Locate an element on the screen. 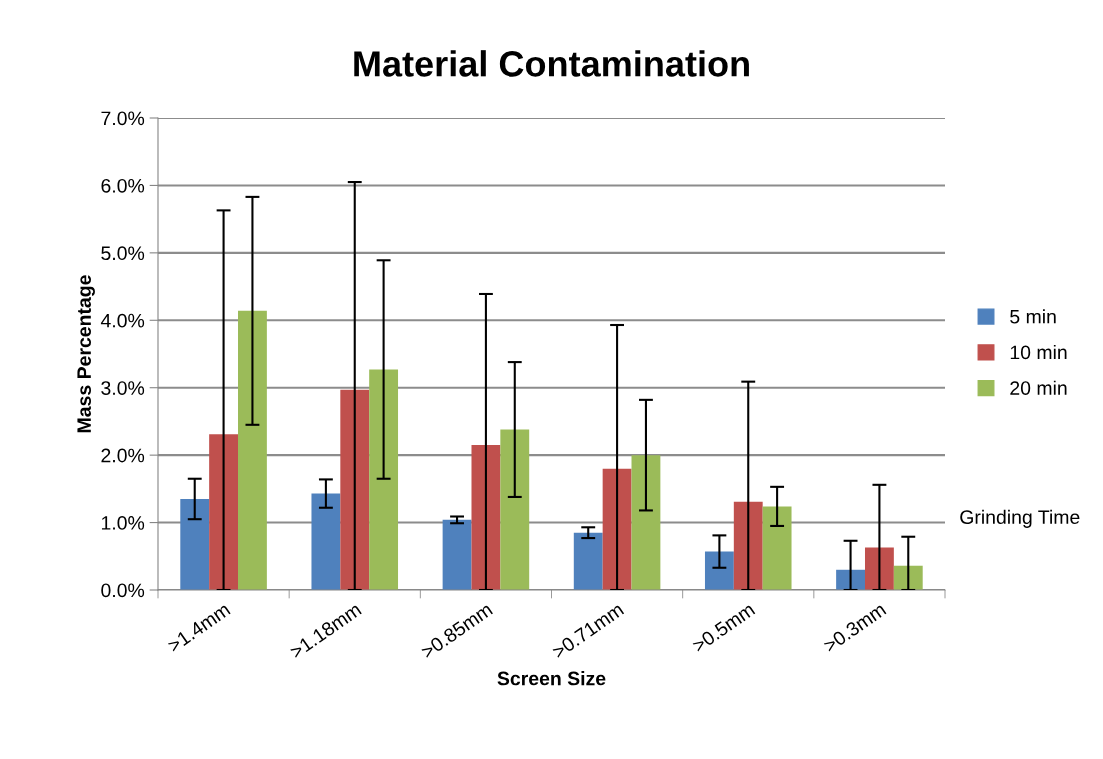 The image size is (1103, 759). y-axis-title: Mass Percentage is located at coordinates (86, 354).